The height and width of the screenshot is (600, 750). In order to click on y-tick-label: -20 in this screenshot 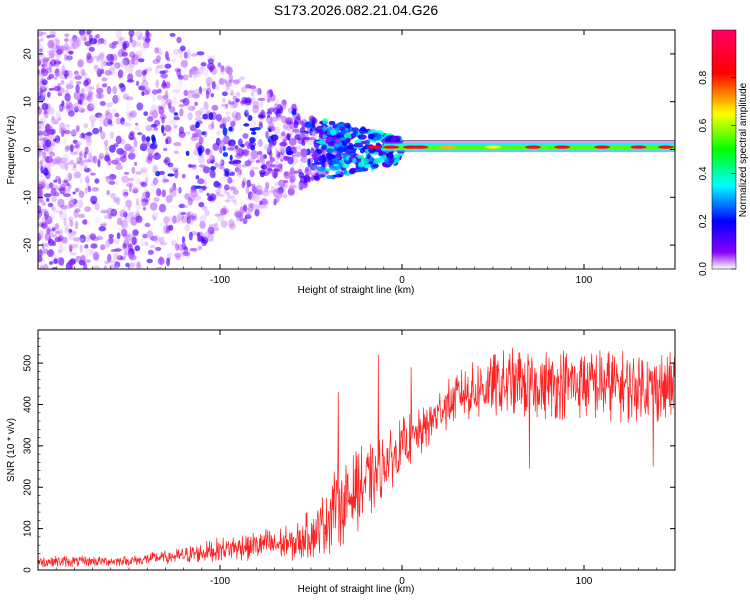, I will do `click(28, 244)`.